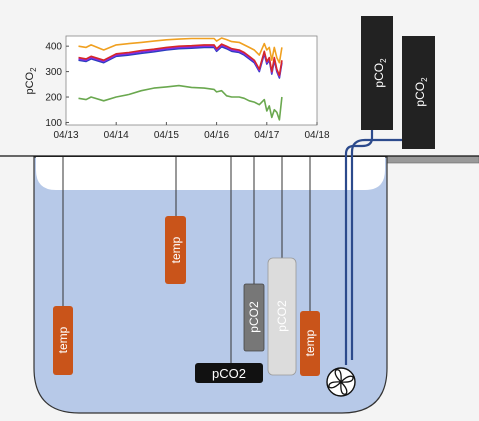 This screenshot has width=479, height=421. I want to click on top-pco2-sensor-b: pCO2, so click(418, 92).